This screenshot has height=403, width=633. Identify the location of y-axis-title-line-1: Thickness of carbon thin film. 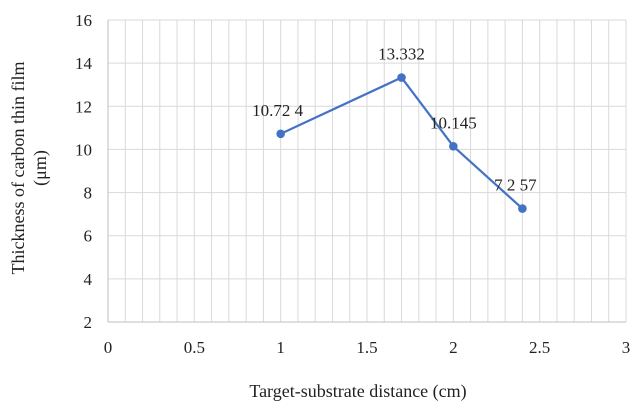
(18, 168).